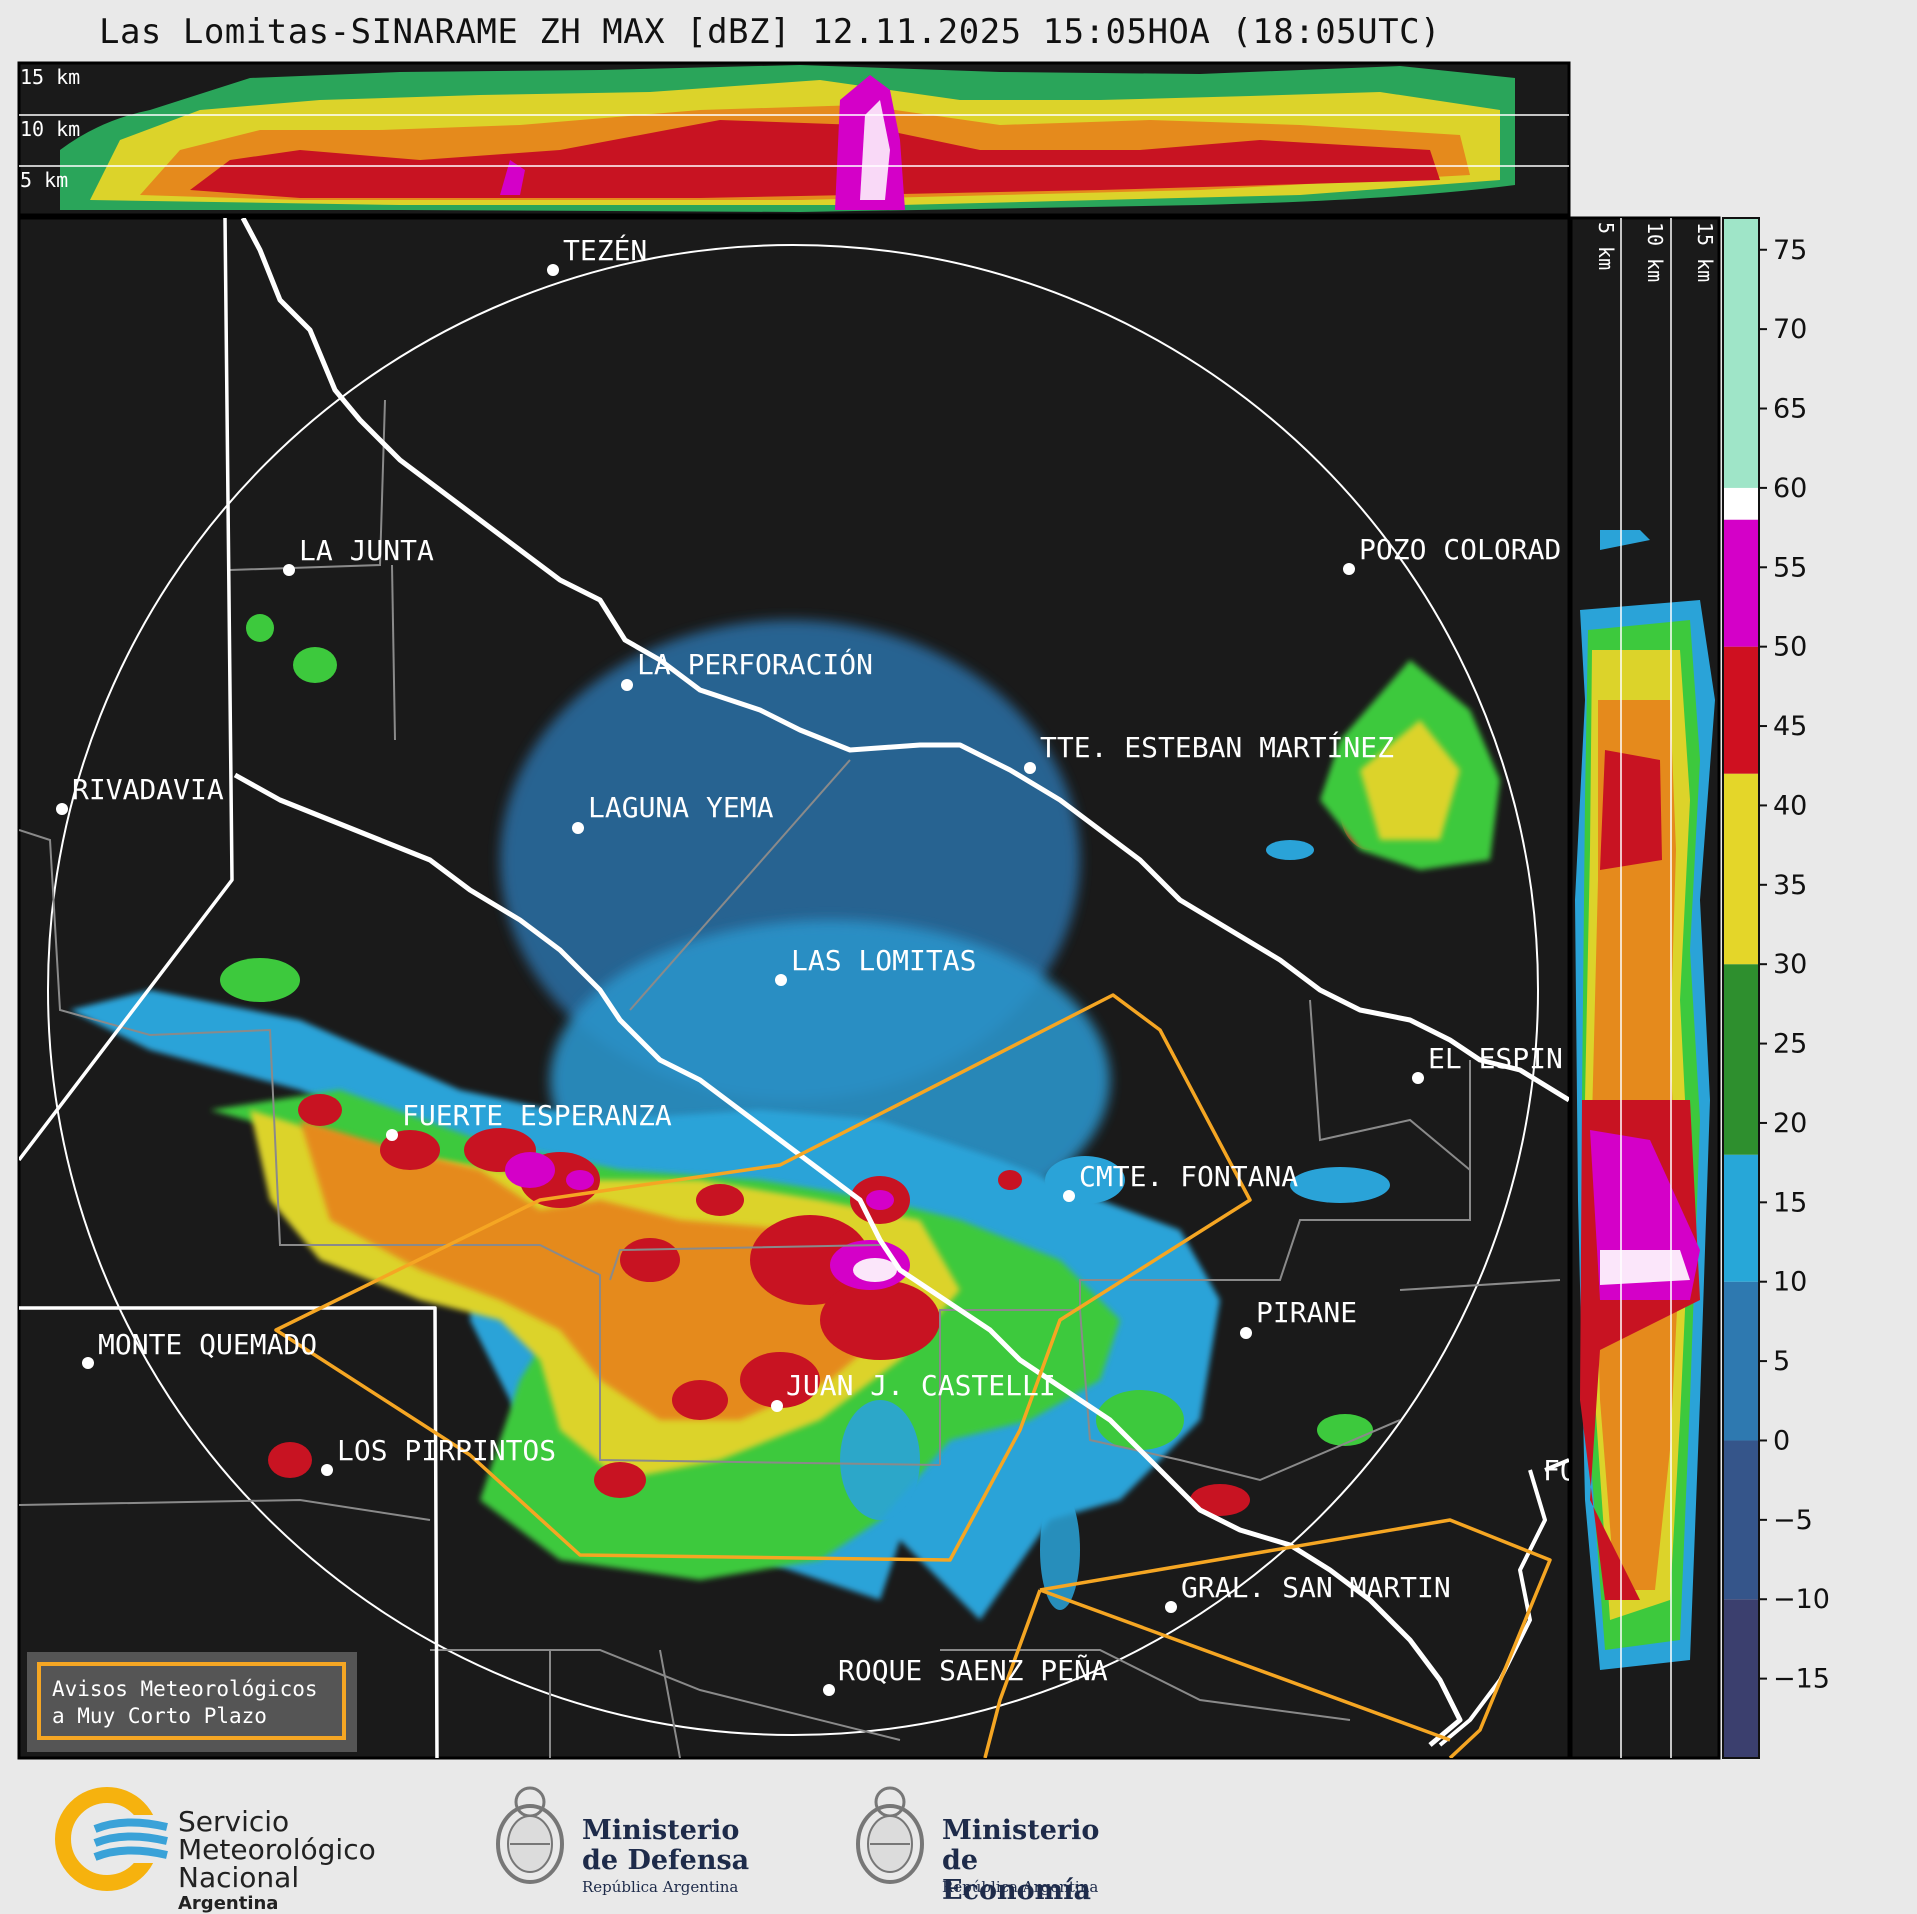  I want to click on city-la-junta: LA JUNTA, so click(358, 555).